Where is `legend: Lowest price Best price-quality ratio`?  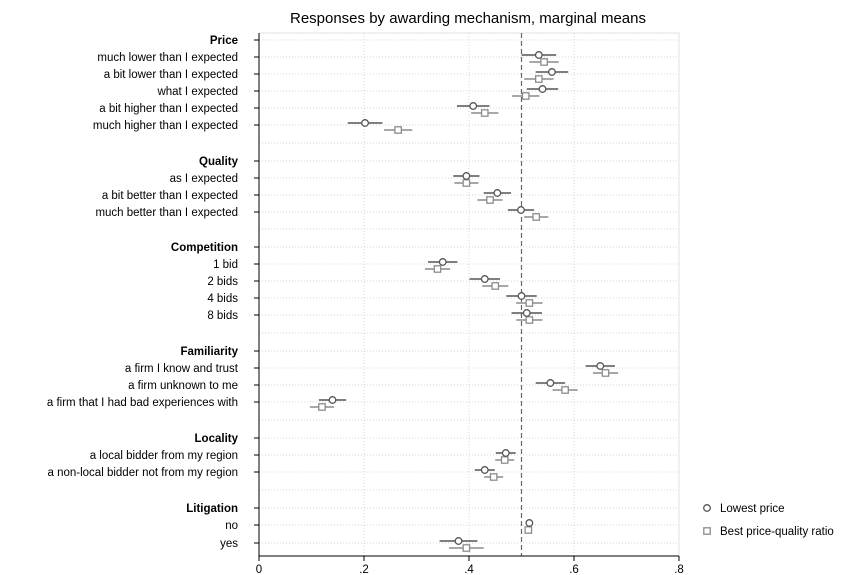 legend: Lowest price Best price-quality ratio is located at coordinates (768, 520).